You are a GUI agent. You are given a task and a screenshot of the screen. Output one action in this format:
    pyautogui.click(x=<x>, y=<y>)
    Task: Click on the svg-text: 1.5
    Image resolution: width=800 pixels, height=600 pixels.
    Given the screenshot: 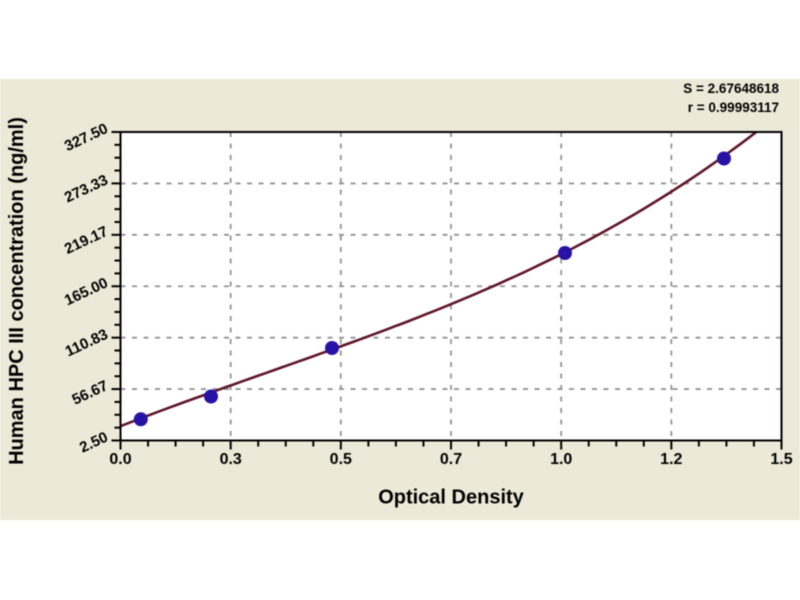 What is the action you would take?
    pyautogui.click(x=781, y=459)
    